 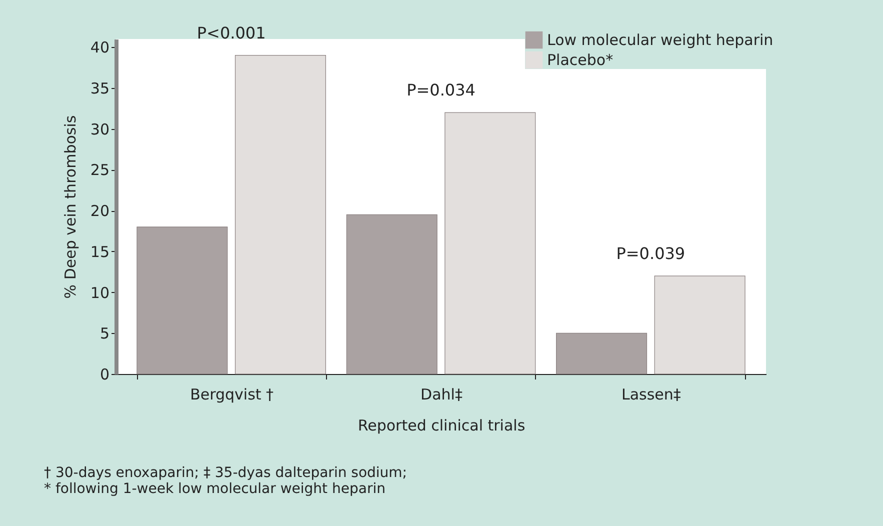 What do you see at coordinates (232, 395) in the screenshot?
I see `x-tick-label: Bergqvist †` at bounding box center [232, 395].